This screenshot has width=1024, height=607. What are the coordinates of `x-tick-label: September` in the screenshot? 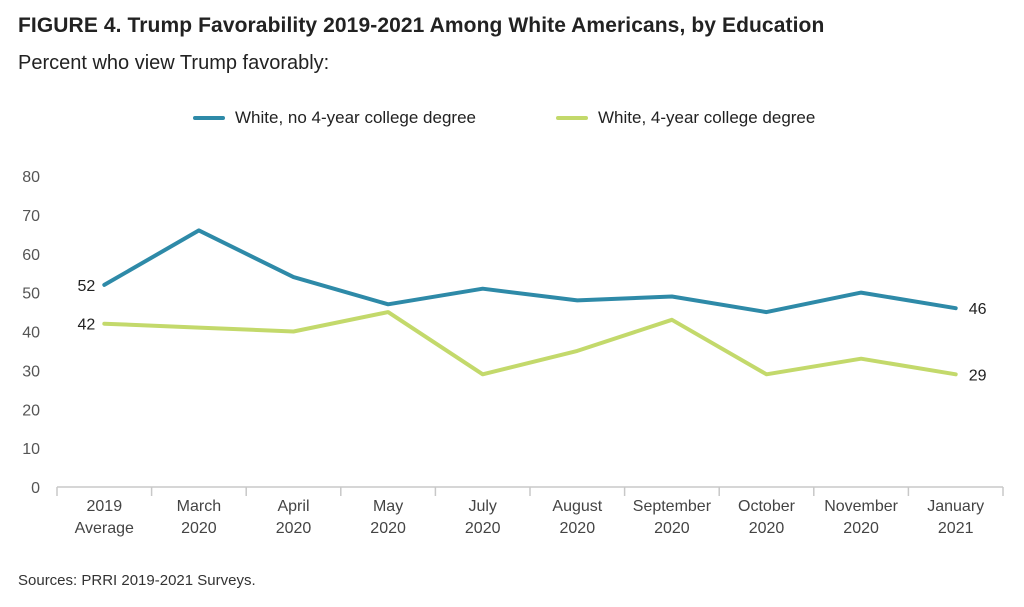 It's located at (672, 506).